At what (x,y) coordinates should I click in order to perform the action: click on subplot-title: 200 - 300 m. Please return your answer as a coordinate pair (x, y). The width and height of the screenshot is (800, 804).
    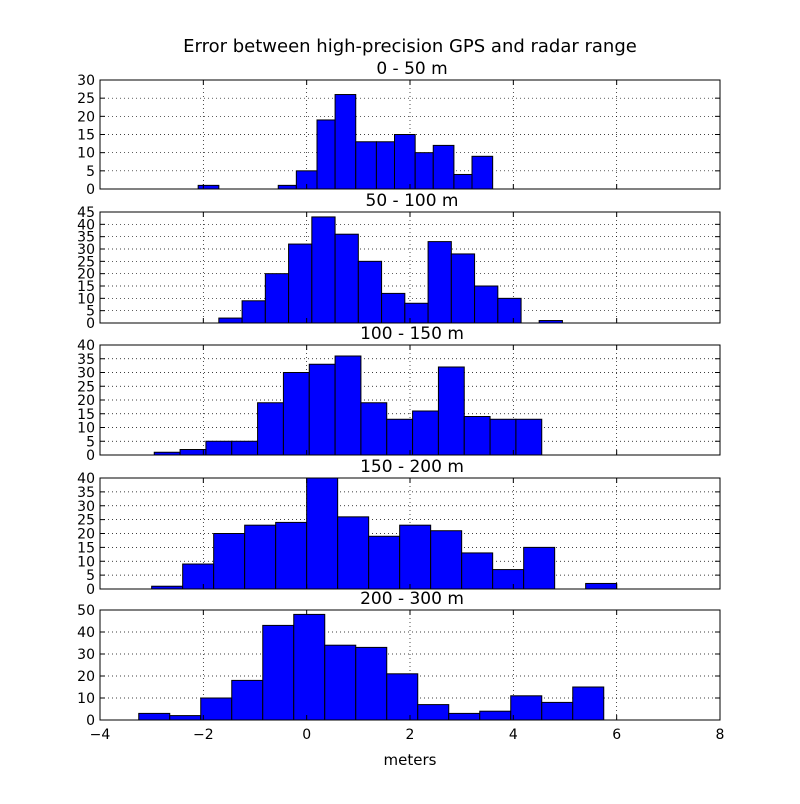
    Looking at the image, I should click on (412, 599).